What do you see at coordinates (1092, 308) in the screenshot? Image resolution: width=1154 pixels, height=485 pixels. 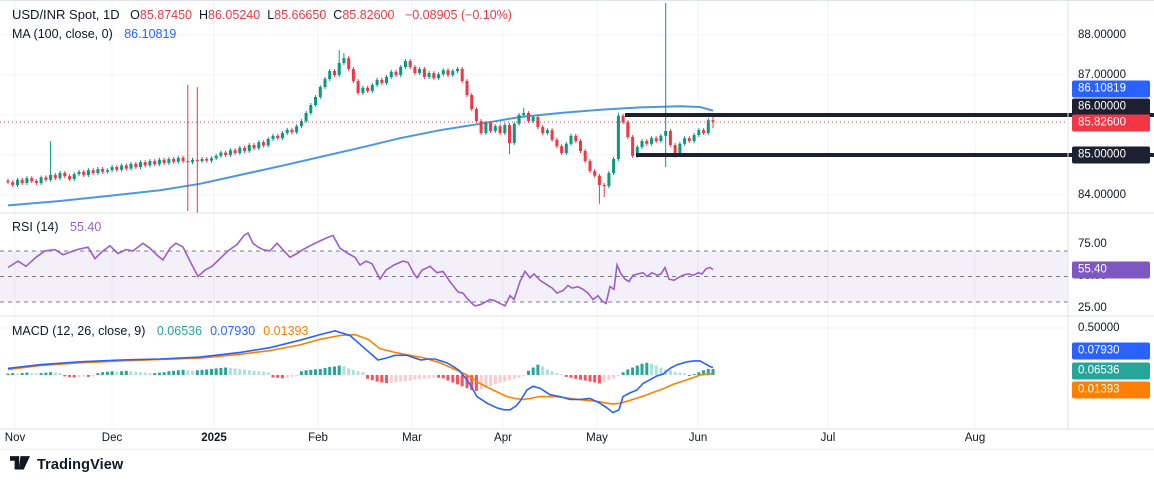 I see `rsi-scale-tick-label: 25.00` at bounding box center [1092, 308].